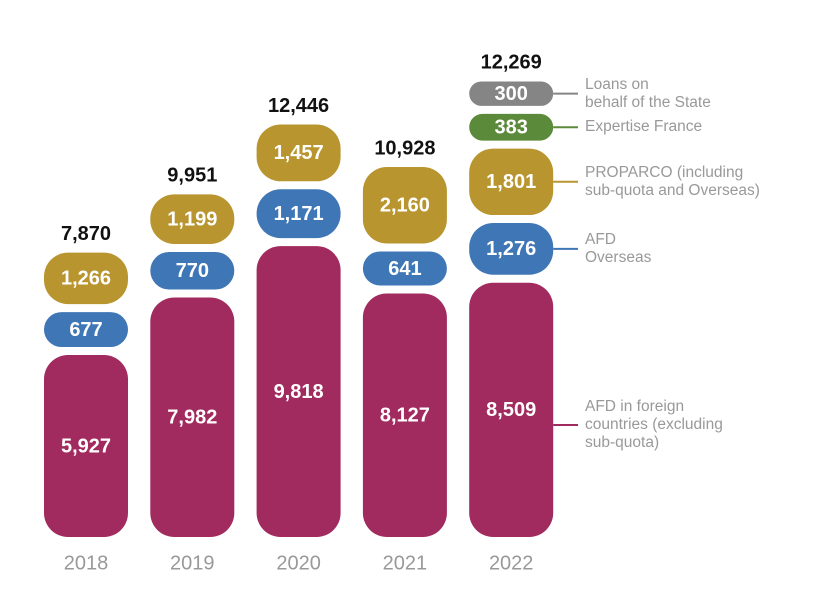 The image size is (816, 591). I want to click on total-label: 12,269, so click(511, 63).